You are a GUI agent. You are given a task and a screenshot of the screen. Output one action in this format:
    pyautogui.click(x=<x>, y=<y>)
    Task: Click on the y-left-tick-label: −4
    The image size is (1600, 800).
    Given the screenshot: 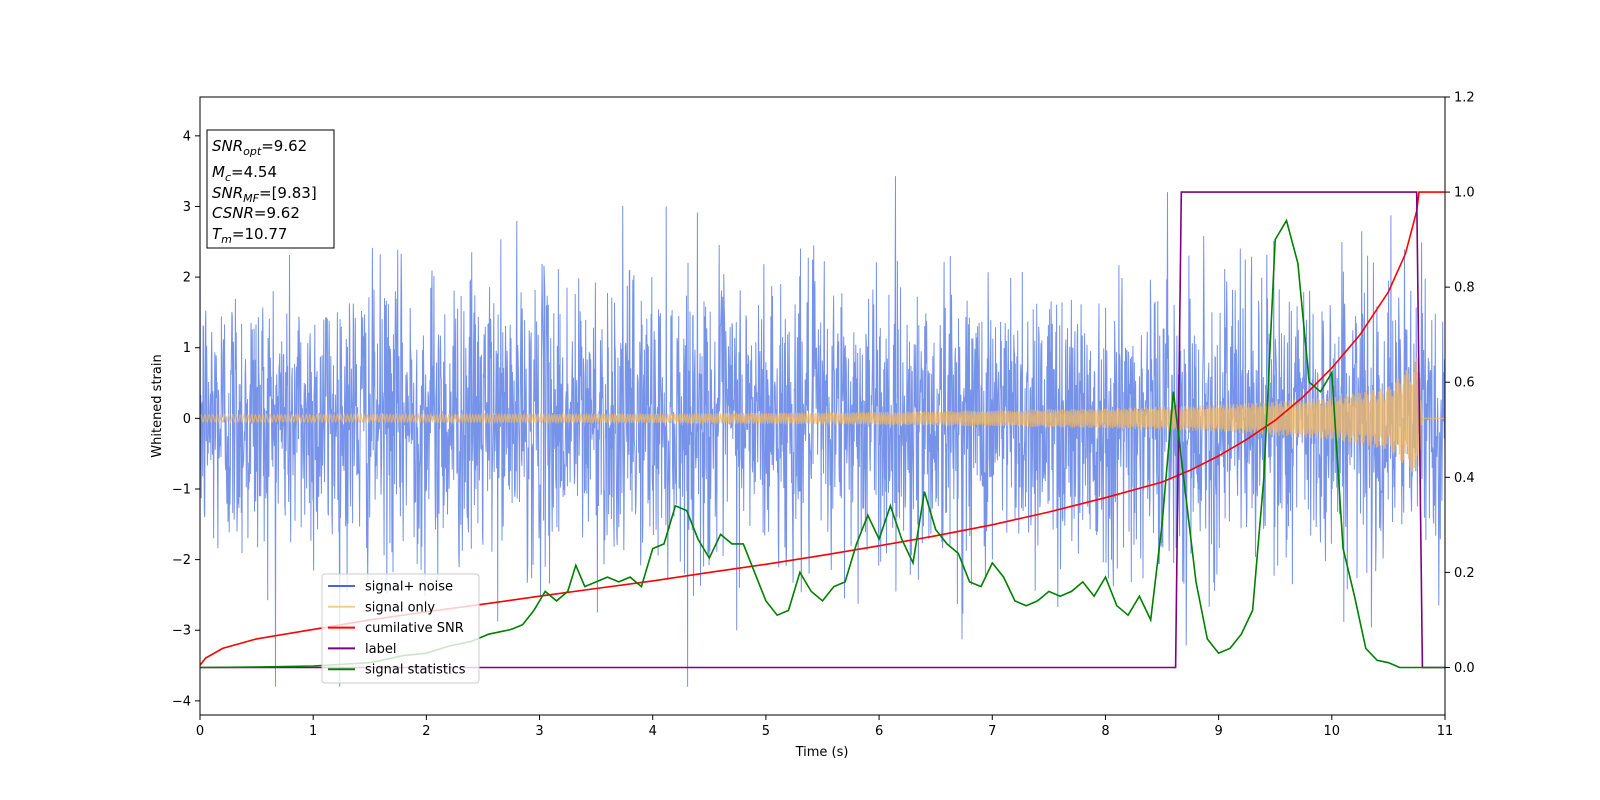 What is the action you would take?
    pyautogui.click(x=181, y=701)
    